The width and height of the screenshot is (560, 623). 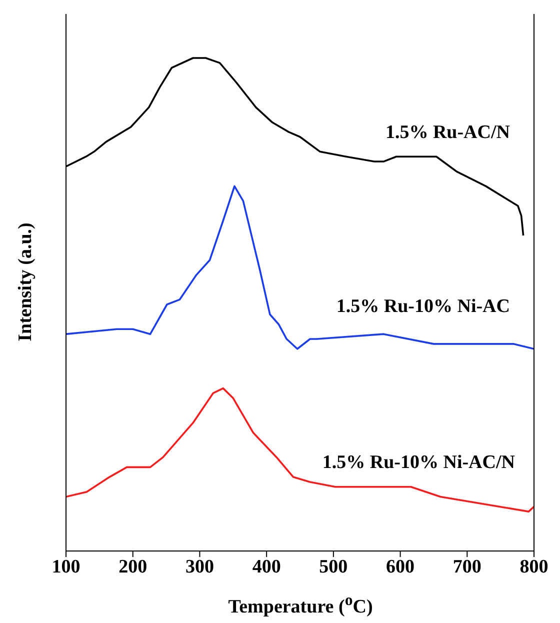 I want to click on x-axis-title: Temperature ($^{o}$C), so click(x=300, y=605).